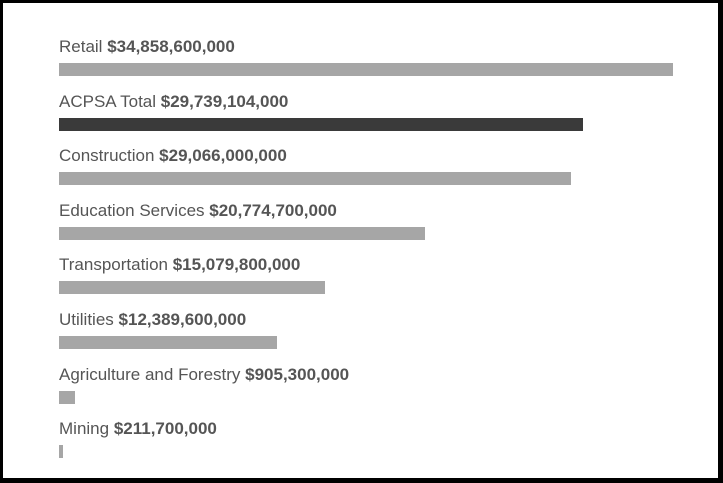 The width and height of the screenshot is (723, 483). I want to click on category-label: Education Services, so click(132, 210).